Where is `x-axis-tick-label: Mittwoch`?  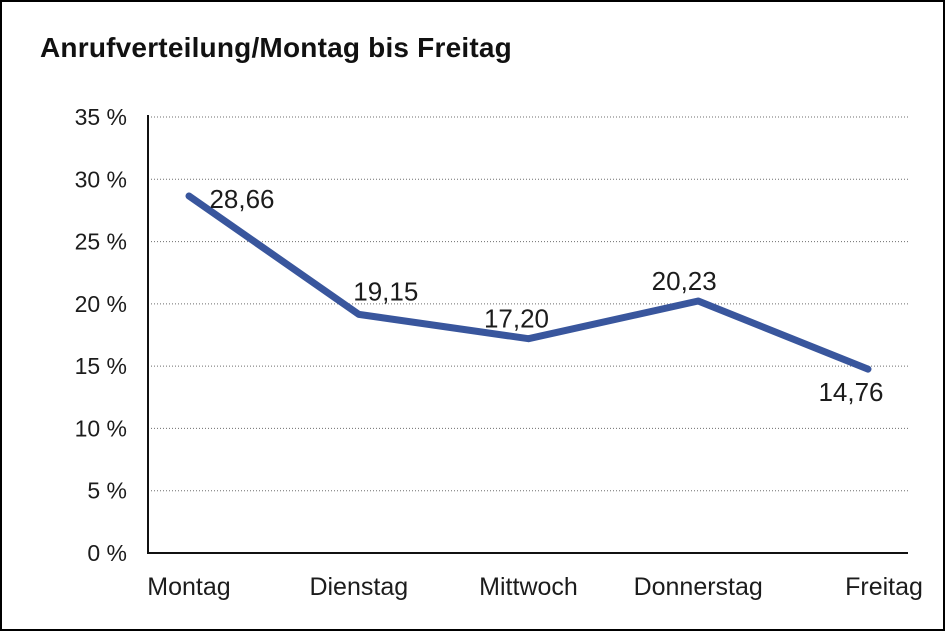
x-axis-tick-label: Mittwoch is located at coordinates (528, 587).